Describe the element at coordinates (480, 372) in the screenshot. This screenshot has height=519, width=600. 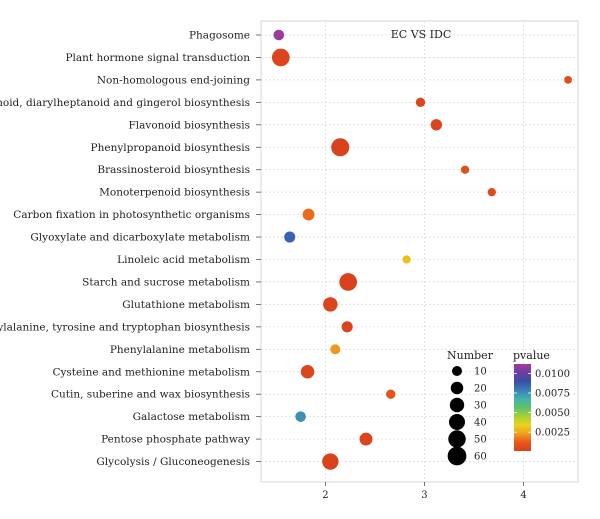
I see `size-legend-label: 10` at that location.